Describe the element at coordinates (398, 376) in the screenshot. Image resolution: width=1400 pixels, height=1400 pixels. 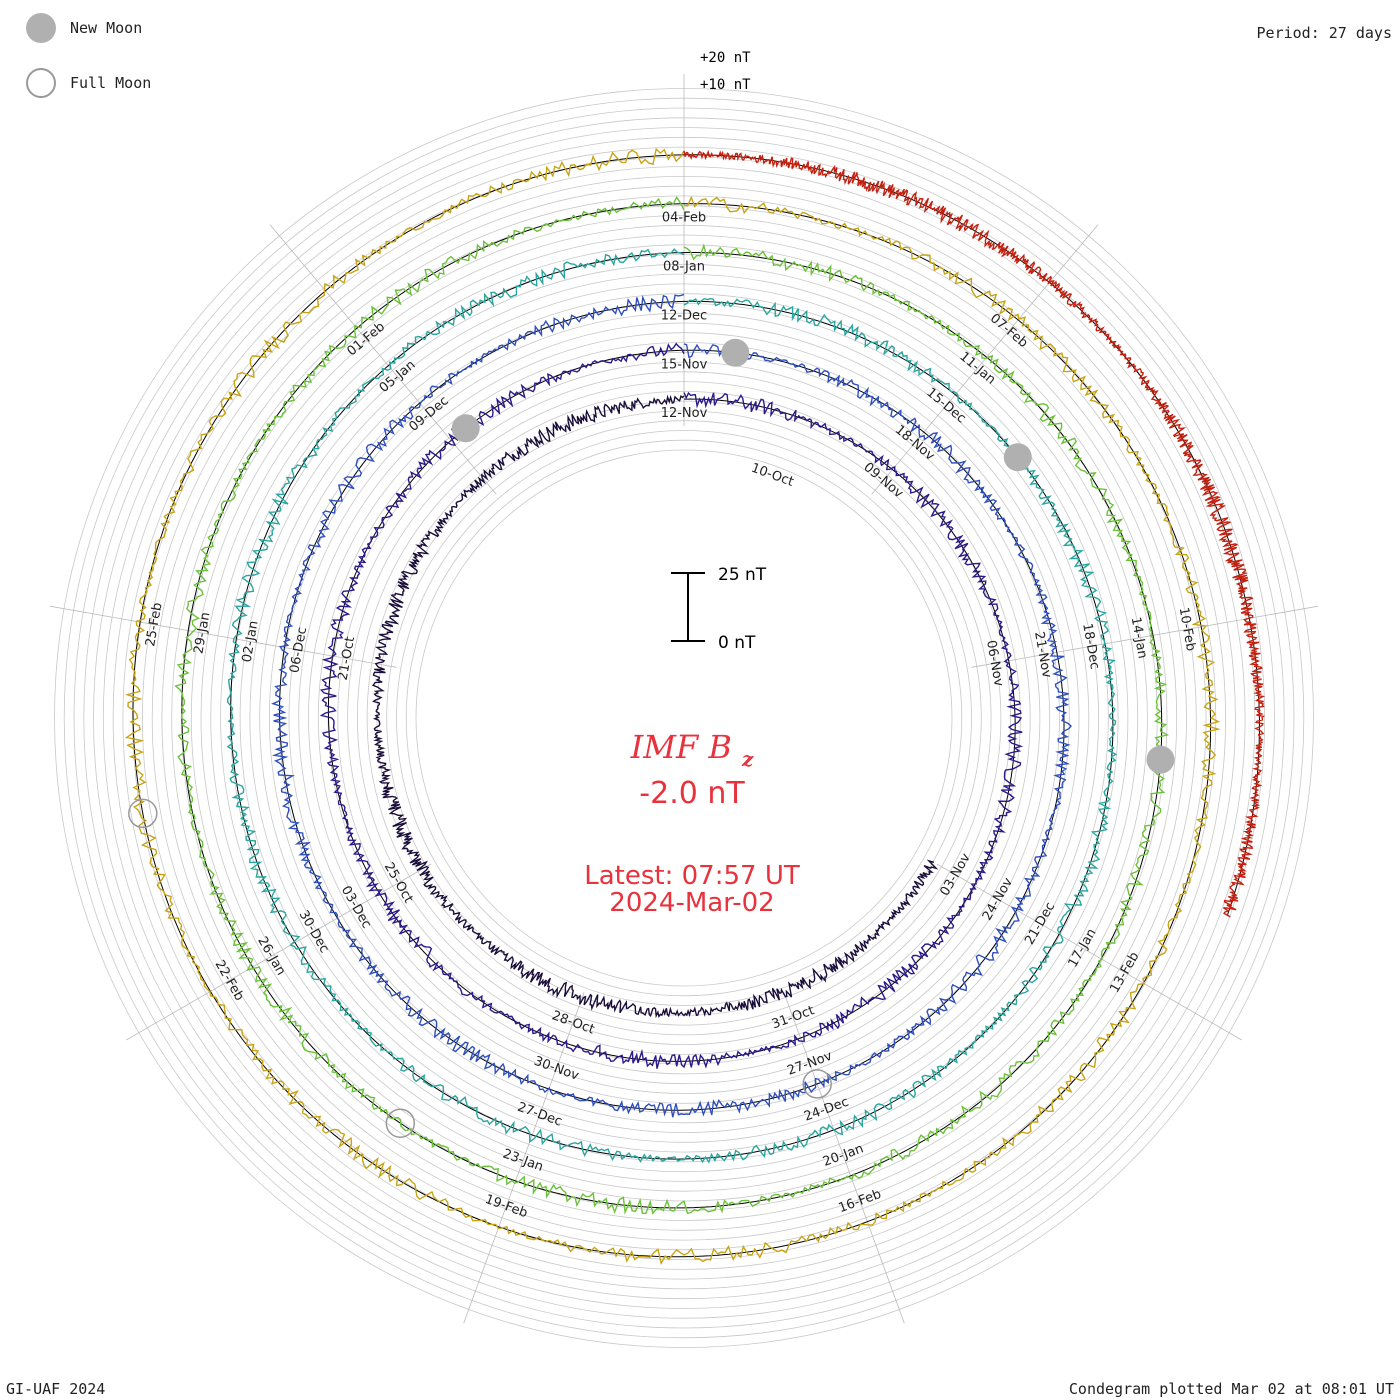
I see `date-label: 05-Jan` at that location.